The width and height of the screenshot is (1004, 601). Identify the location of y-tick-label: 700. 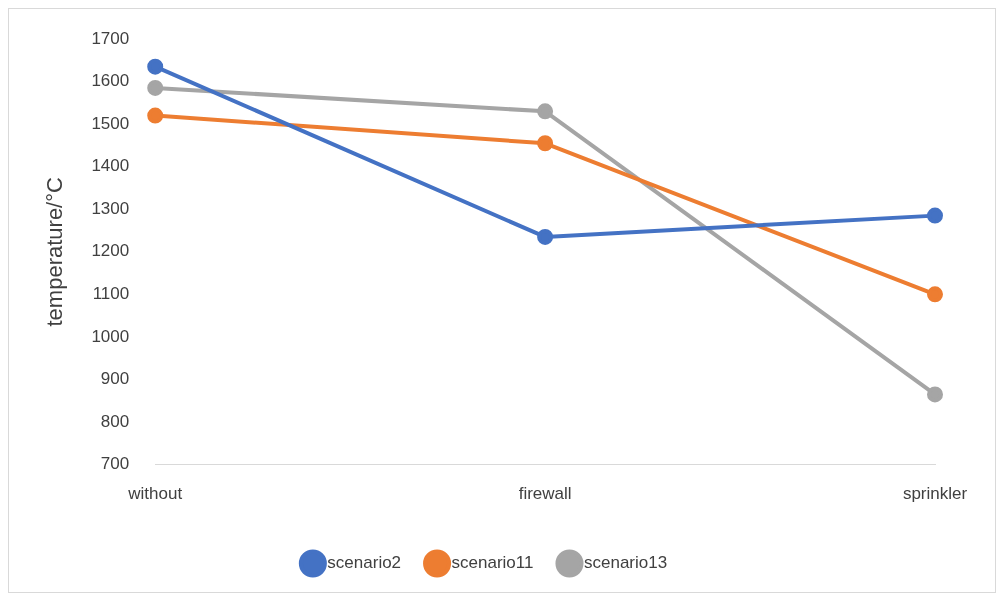
(115, 464).